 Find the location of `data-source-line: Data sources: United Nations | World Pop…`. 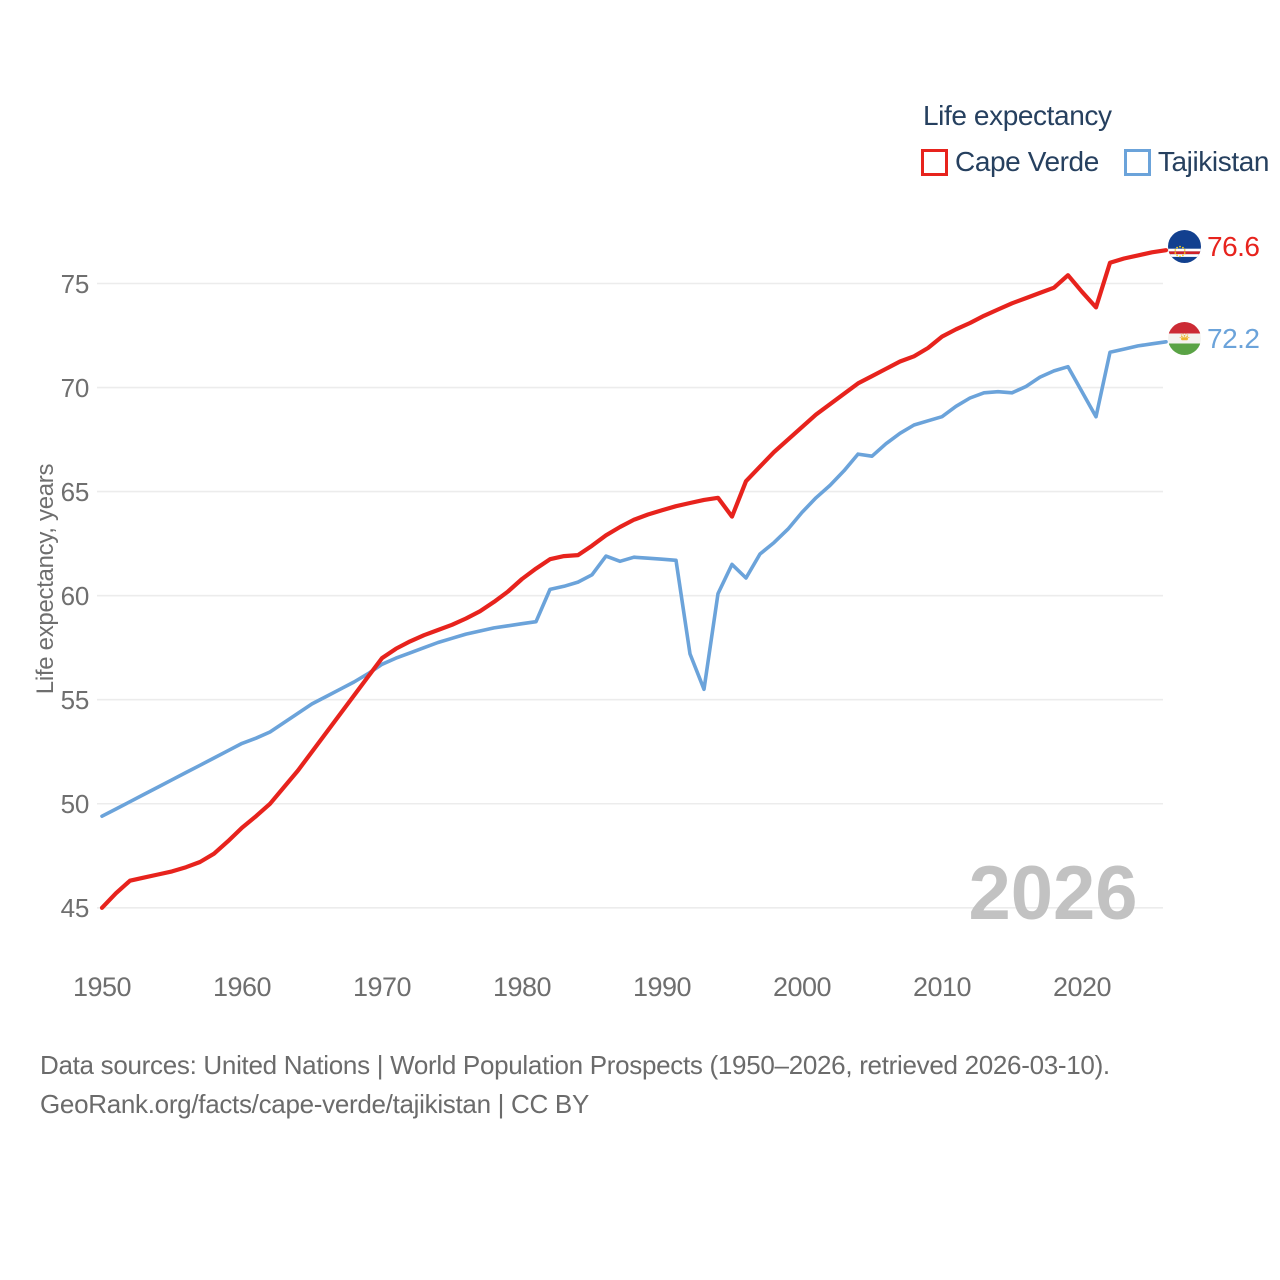

data-source-line: Data sources: United Nations | World Pop… is located at coordinates (575, 1065).